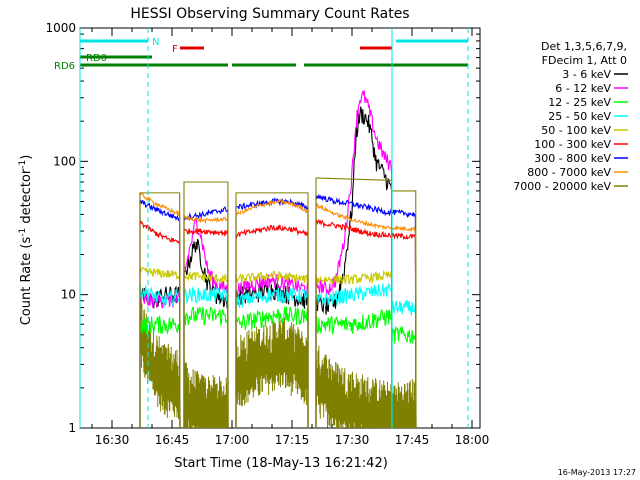 This screenshot has height=480, width=640. I want to click on legend-label: 7000 - 20000 keV, so click(562, 186).